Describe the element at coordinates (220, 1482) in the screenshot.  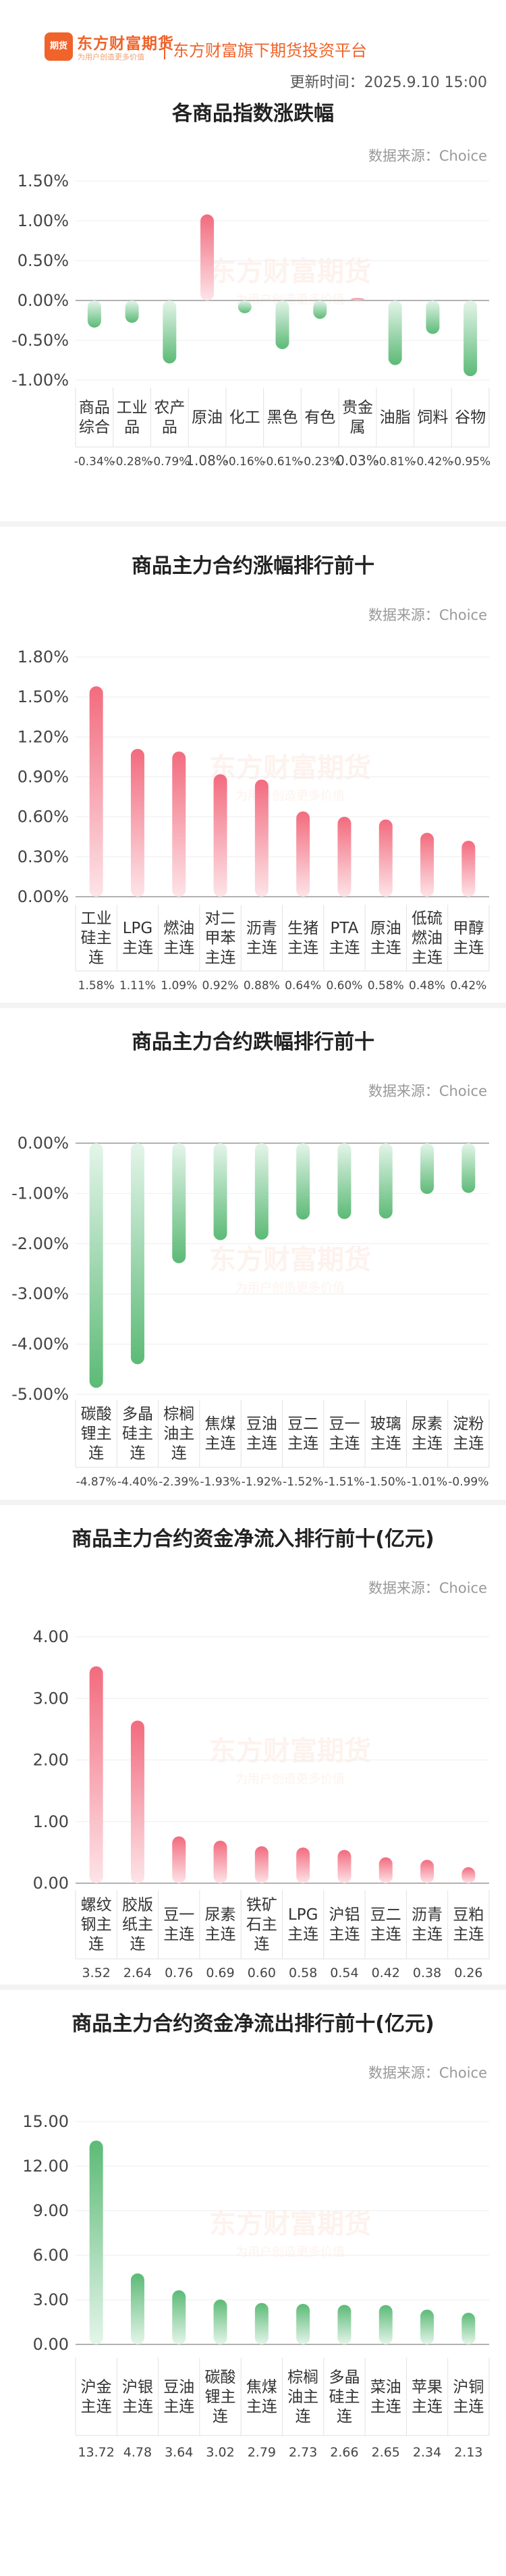
I see `value-label: -1.93%` at that location.